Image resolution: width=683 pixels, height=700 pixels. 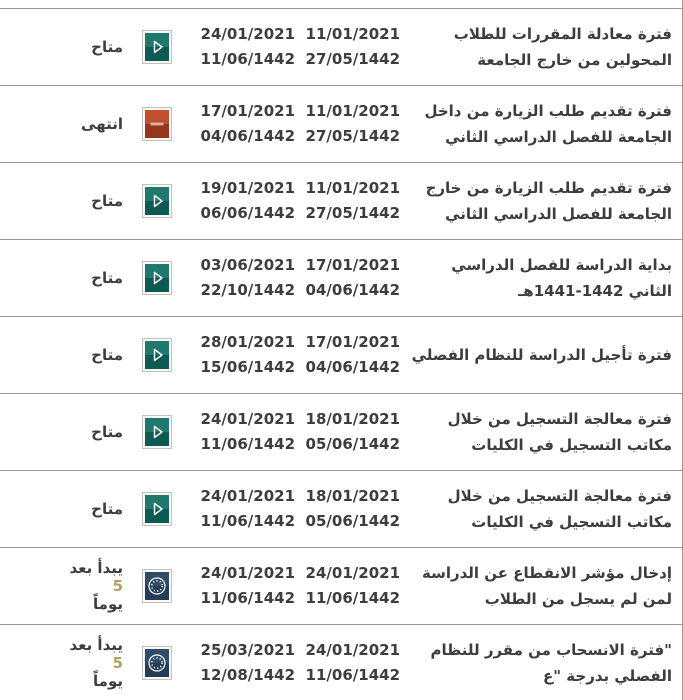 I want to click on end-date-gregorian: 28/01/2021, so click(x=247, y=342).